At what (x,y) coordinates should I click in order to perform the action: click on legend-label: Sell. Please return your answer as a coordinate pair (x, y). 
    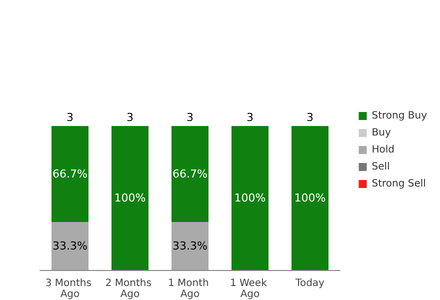
    Looking at the image, I should click on (381, 167).